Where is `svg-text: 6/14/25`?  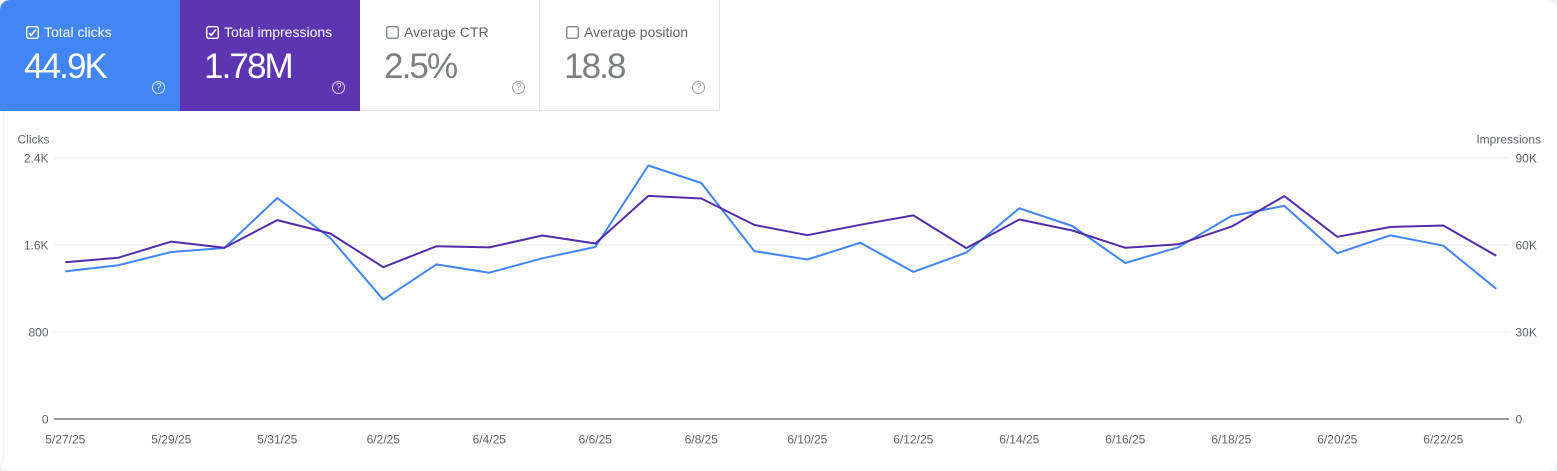 svg-text: 6/14/25 is located at coordinates (1019, 440).